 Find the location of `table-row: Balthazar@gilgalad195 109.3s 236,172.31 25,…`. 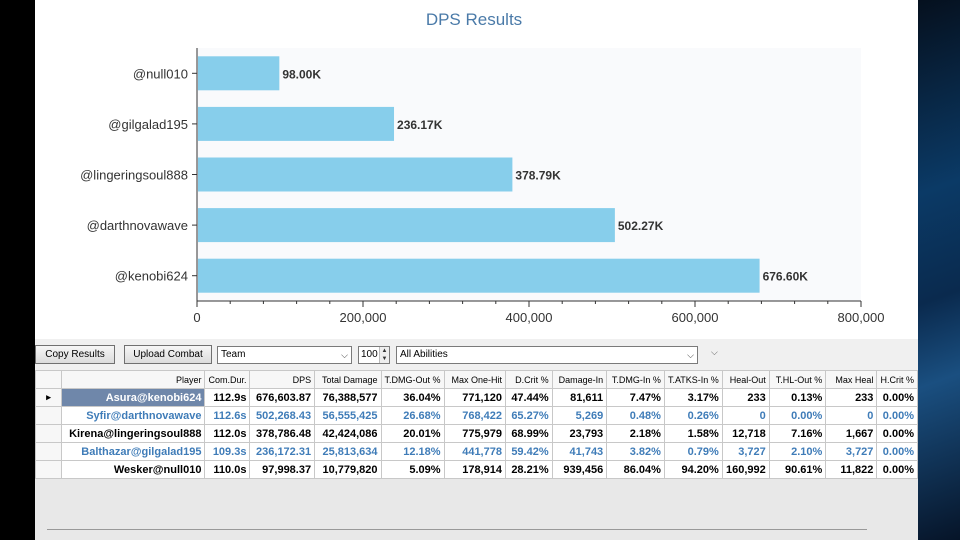

table-row: Balthazar@gilgalad195 109.3s 236,172.31 25,… is located at coordinates (476, 451).